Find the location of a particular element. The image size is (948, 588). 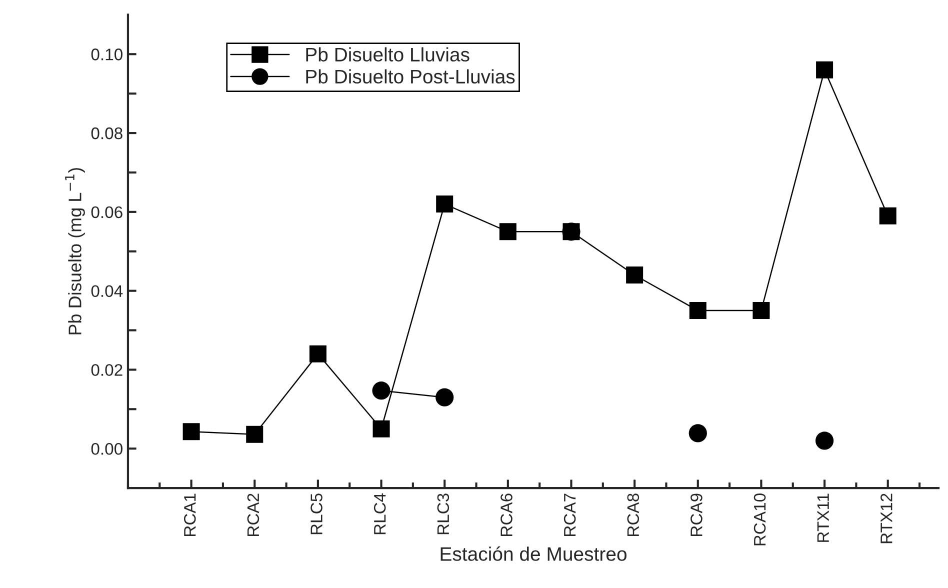

x-tick-label: RTX11 is located at coordinates (823, 518).